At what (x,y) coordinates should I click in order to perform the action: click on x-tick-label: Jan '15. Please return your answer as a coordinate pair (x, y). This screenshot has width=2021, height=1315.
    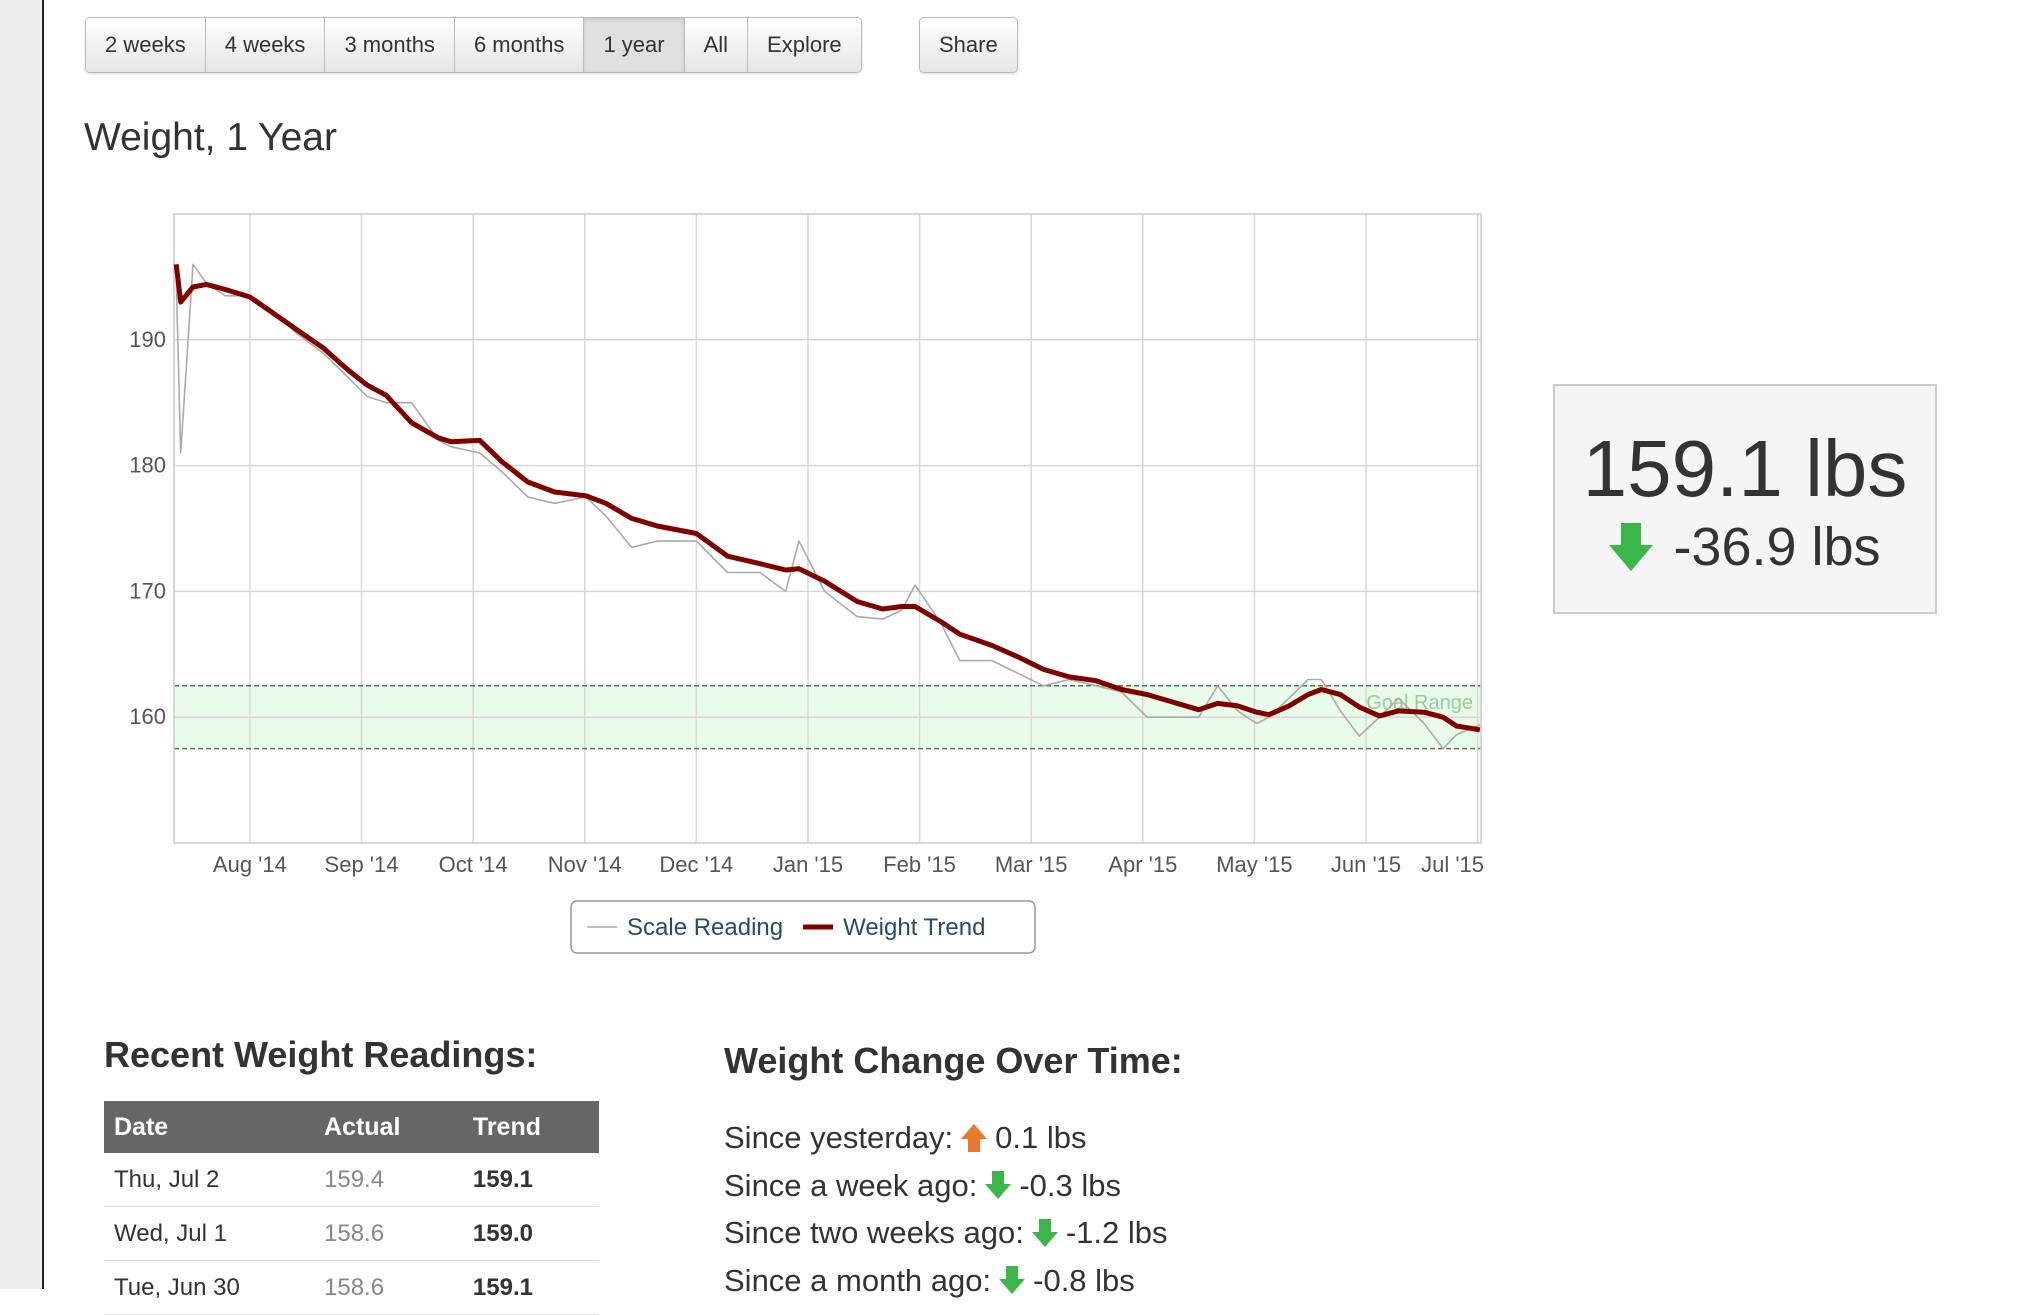
    Looking at the image, I should click on (808, 864).